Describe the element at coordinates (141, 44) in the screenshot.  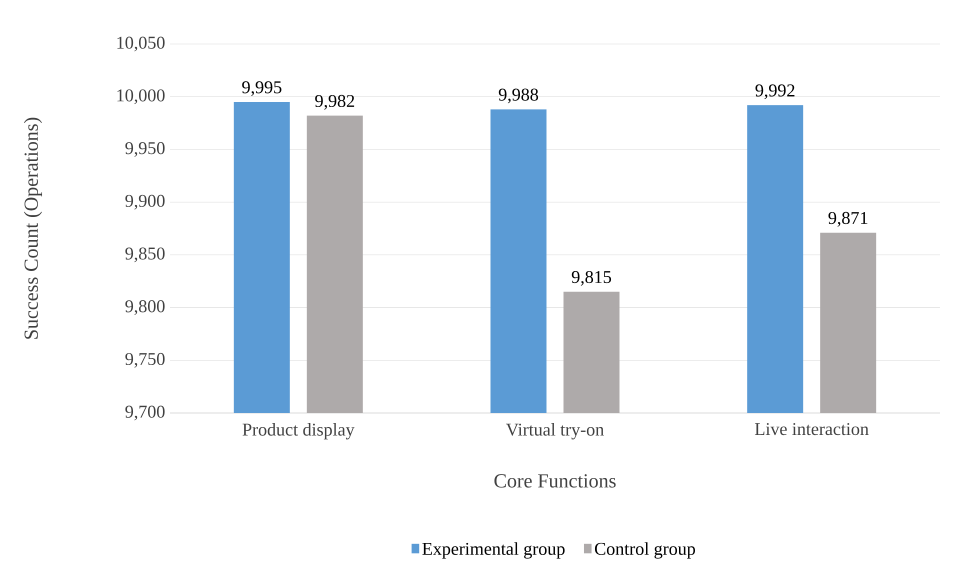
I see `y-tick-label: 10,050` at that location.